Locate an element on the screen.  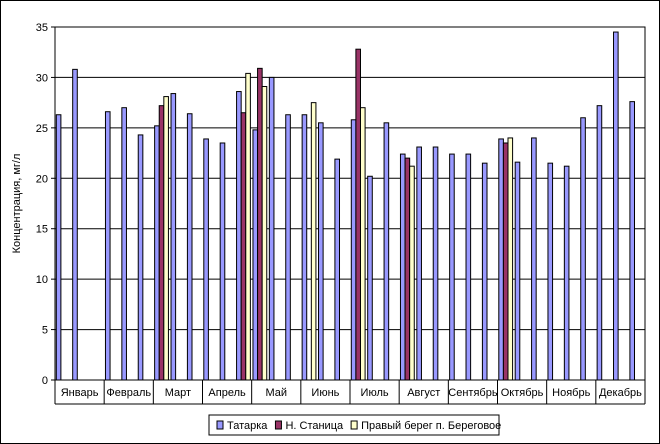
bar-s0-m1-k2 is located at coordinates (140, 257).